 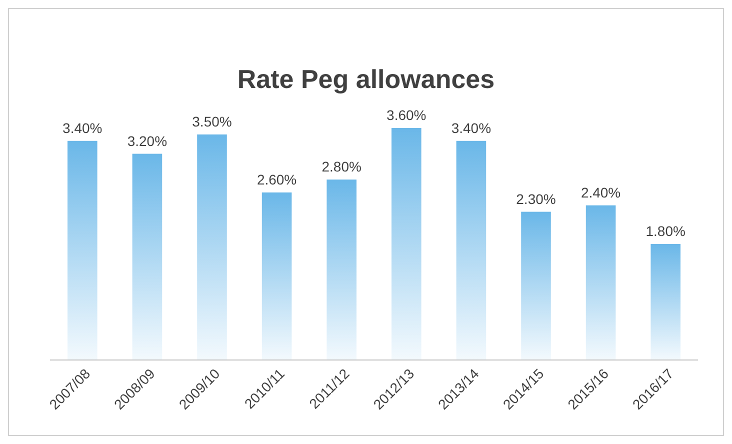 What do you see at coordinates (600, 192) in the screenshot?
I see `data-label: 2.40%` at bounding box center [600, 192].